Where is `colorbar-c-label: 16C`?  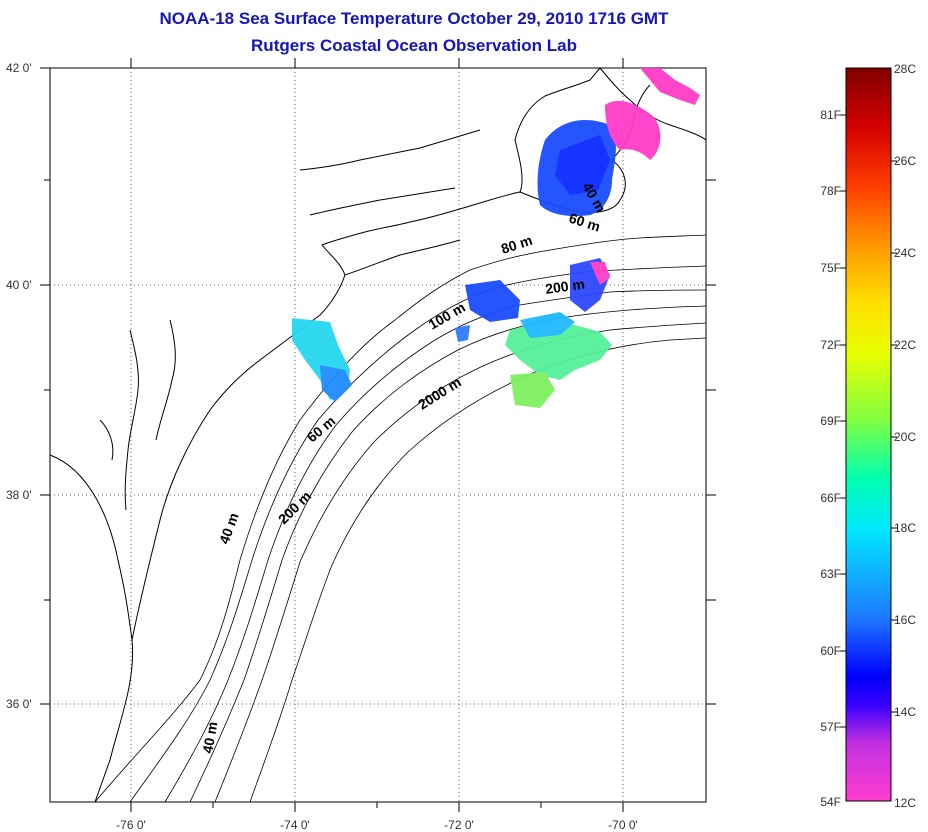
colorbar-c-label: 16C is located at coordinates (905, 620).